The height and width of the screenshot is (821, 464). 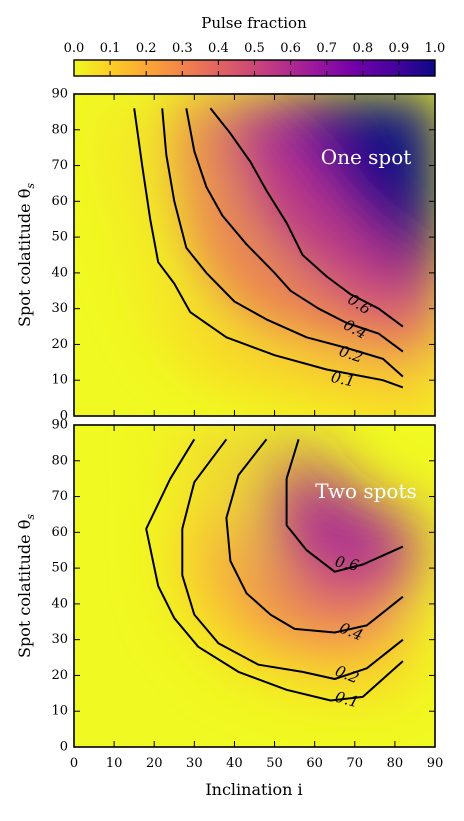 I want to click on colorbar-tick-label: 0.5, so click(x=254, y=48).